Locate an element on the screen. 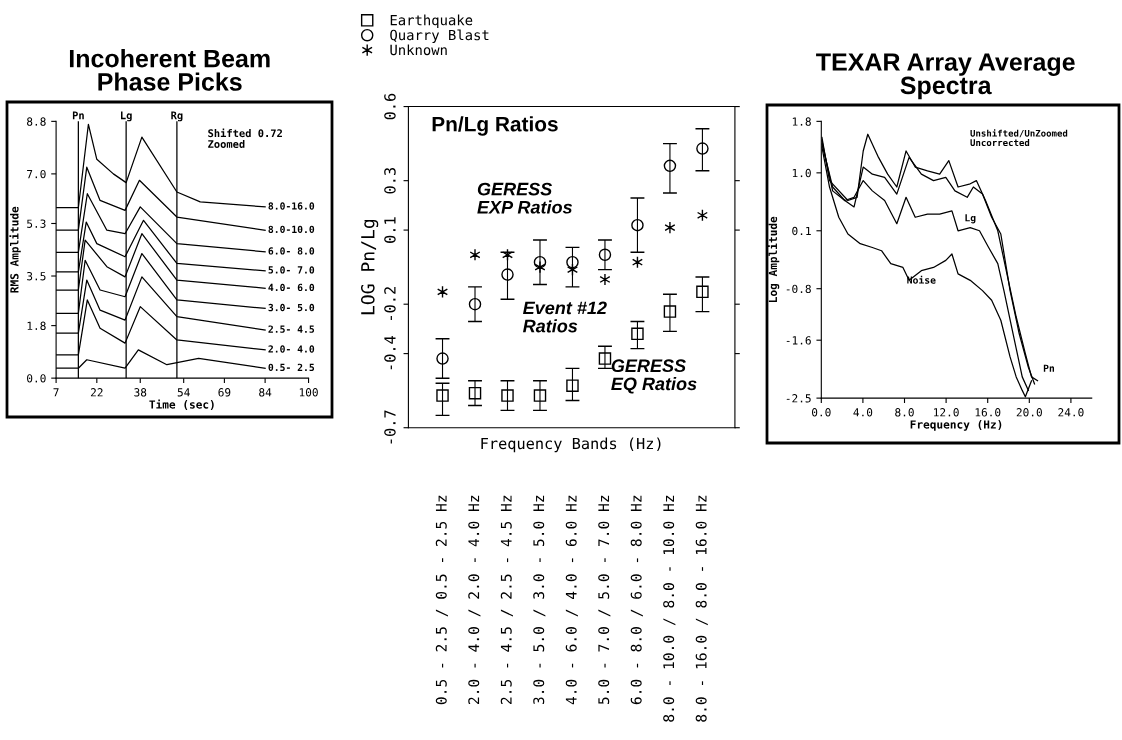 The image size is (1122, 740). x-tick-label: 0.5 - 2.5 / 0.5 - 2.5 Hz is located at coordinates (441, 600).